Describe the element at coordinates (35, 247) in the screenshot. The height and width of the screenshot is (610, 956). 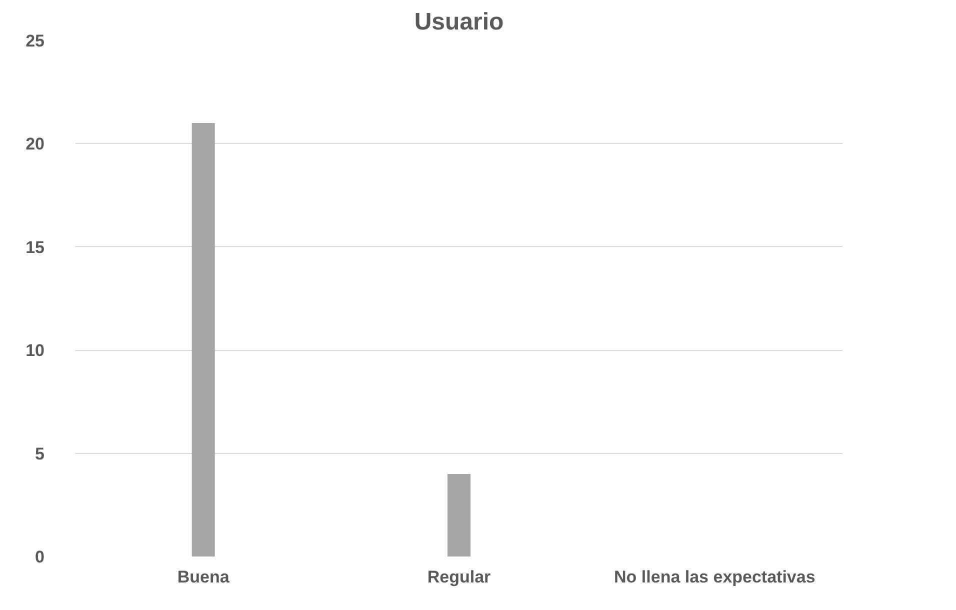
I see `y-tick-label: 15` at that location.